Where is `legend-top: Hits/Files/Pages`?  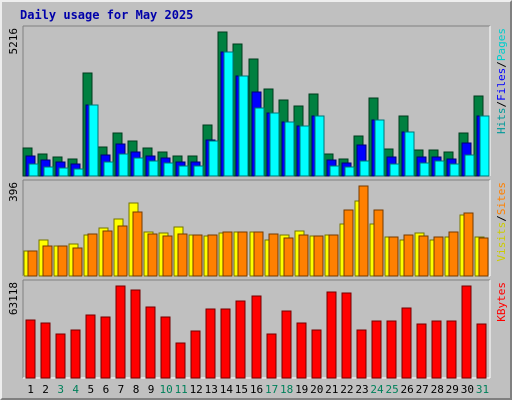 legend-top: Hits/Files/Pages is located at coordinates (501, 81).